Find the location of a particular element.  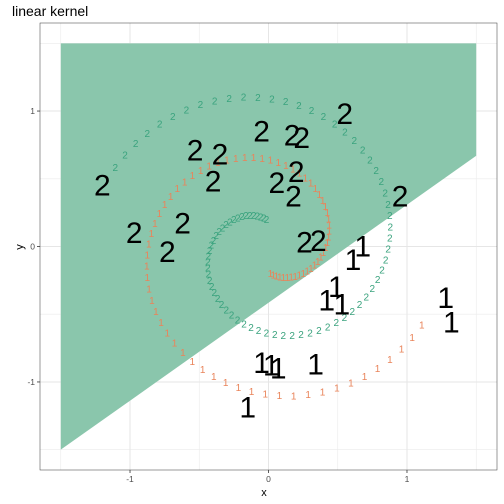

x-axis-ticks: -1 0 1 is located at coordinates (268, 477).